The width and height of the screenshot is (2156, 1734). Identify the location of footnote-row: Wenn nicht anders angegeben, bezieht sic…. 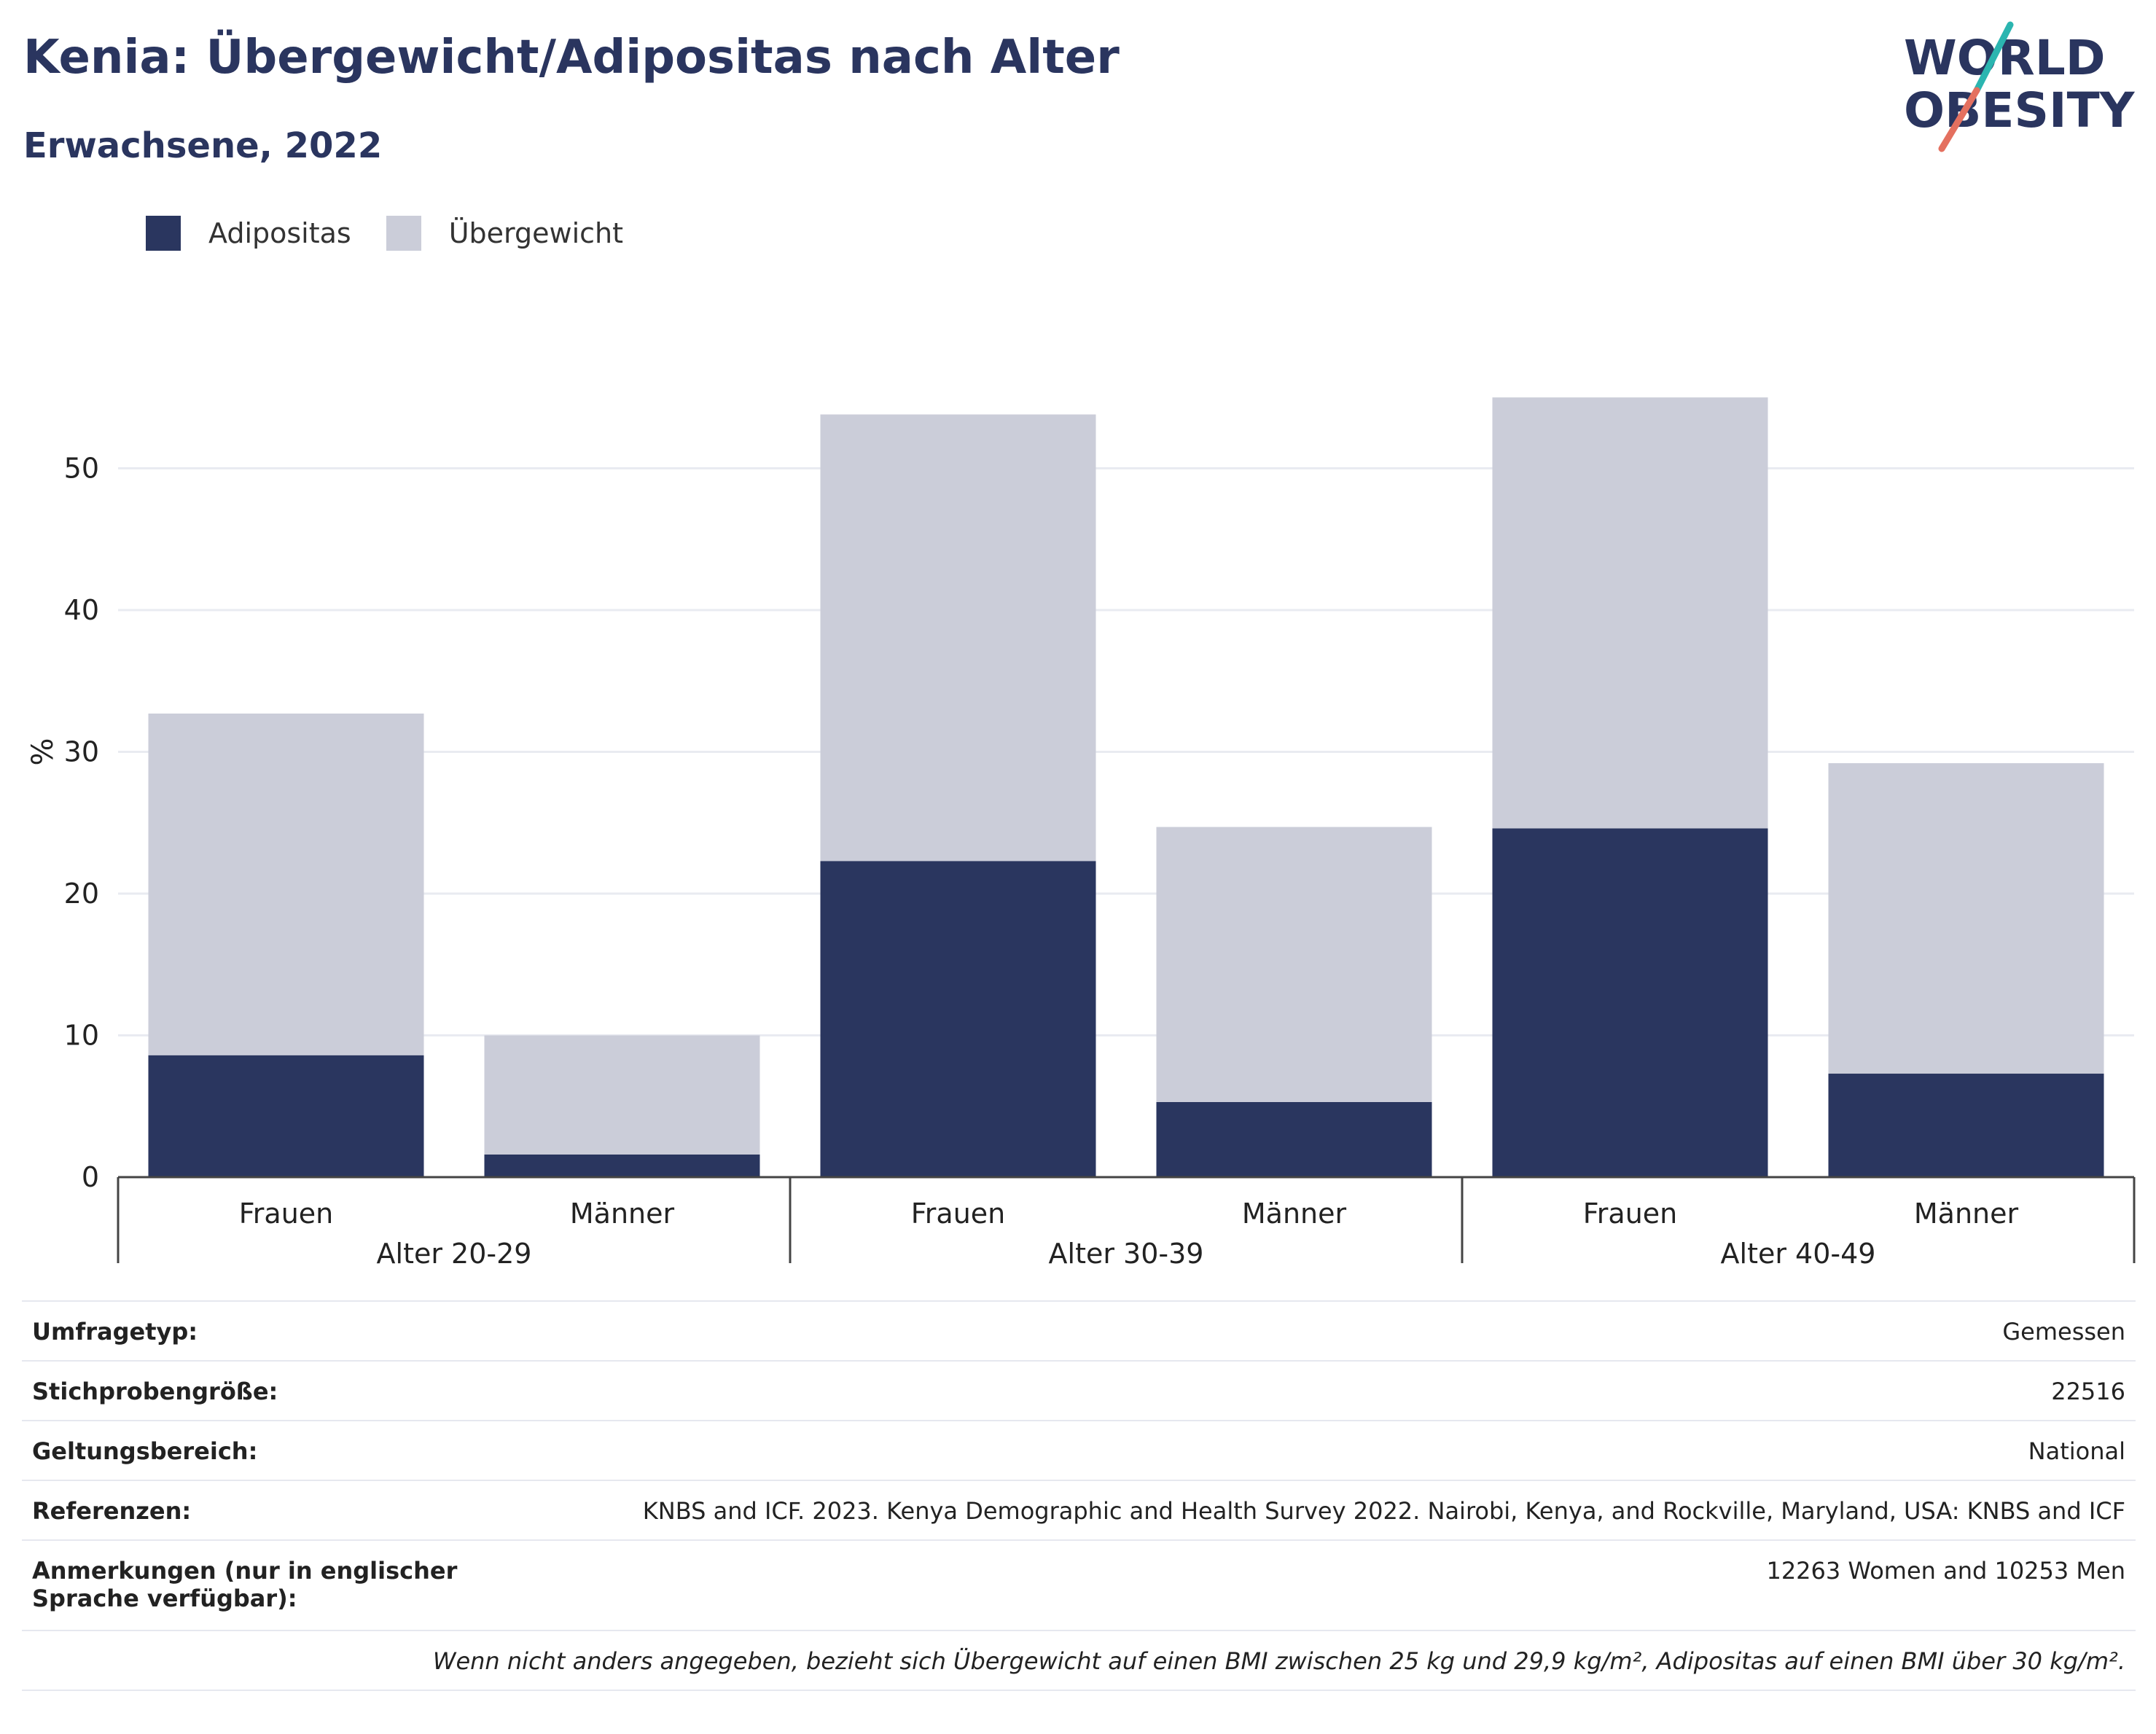
(1079, 1661).